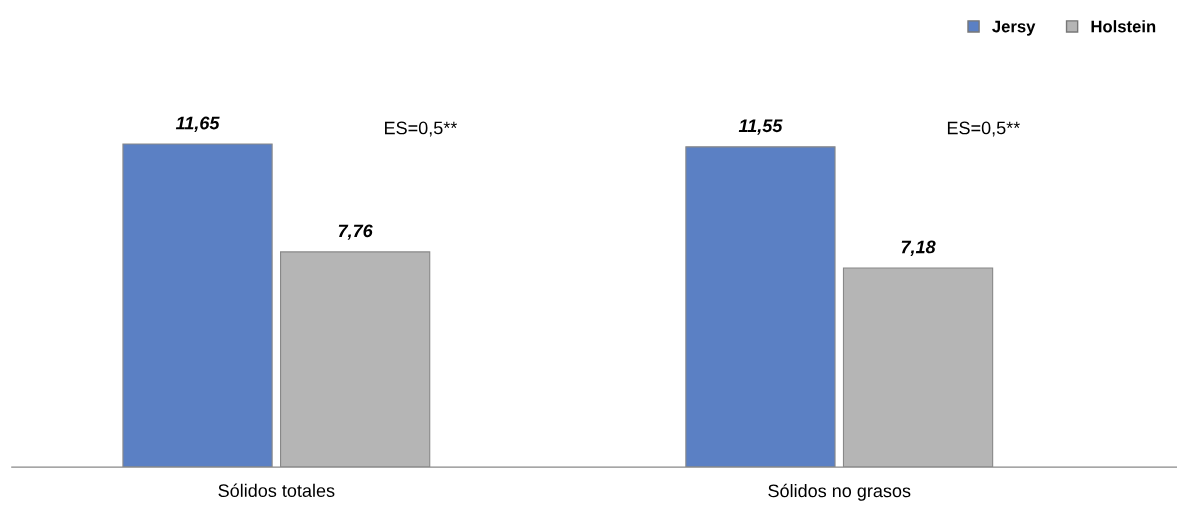 The image size is (1177, 515). What do you see at coordinates (760, 127) in the screenshot?
I see `data-label: 11,55` at bounding box center [760, 127].